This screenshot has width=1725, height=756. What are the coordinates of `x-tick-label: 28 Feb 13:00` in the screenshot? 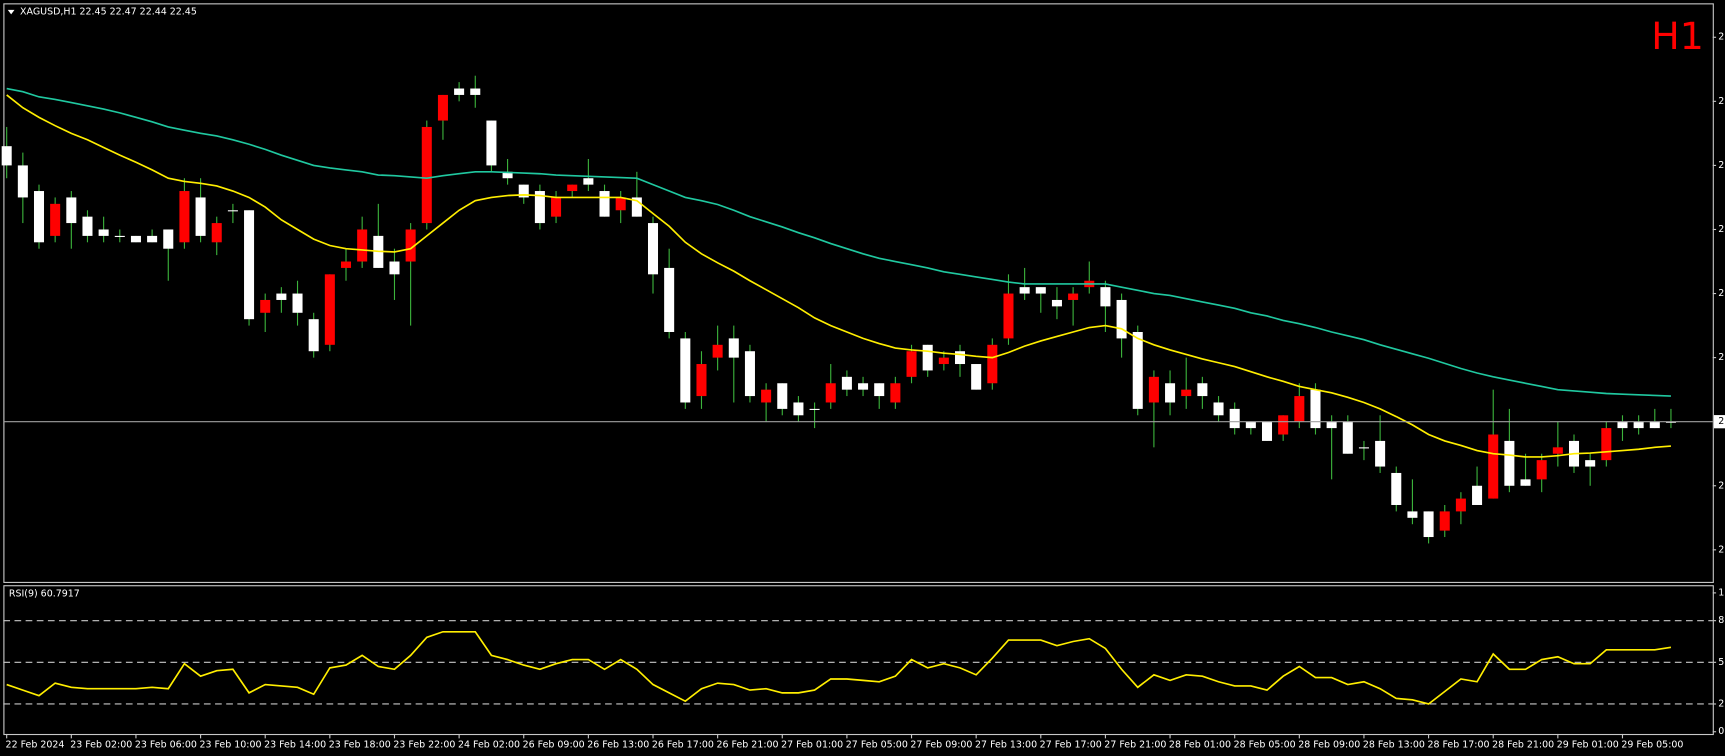 It's located at (1394, 745).